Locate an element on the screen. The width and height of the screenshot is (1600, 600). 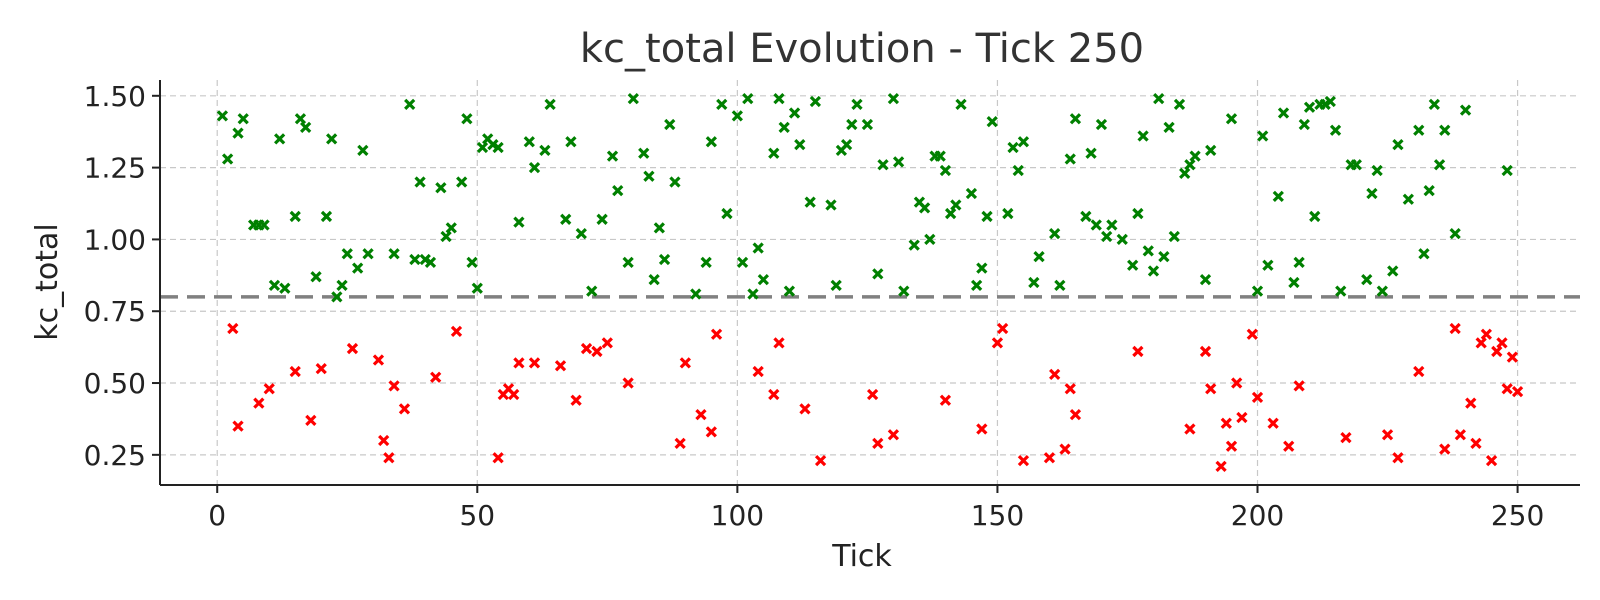
y-tick-label: 0.25 is located at coordinates (115, 455).